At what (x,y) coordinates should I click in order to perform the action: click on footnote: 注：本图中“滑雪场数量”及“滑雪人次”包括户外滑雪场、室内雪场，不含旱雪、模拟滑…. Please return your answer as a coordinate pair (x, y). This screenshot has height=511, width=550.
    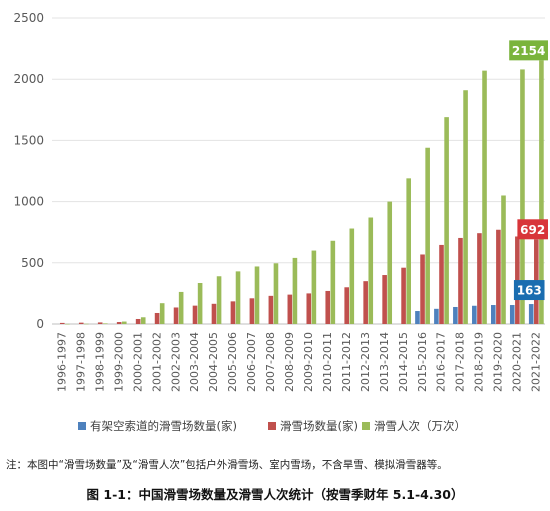
    Looking at the image, I should click on (227, 465).